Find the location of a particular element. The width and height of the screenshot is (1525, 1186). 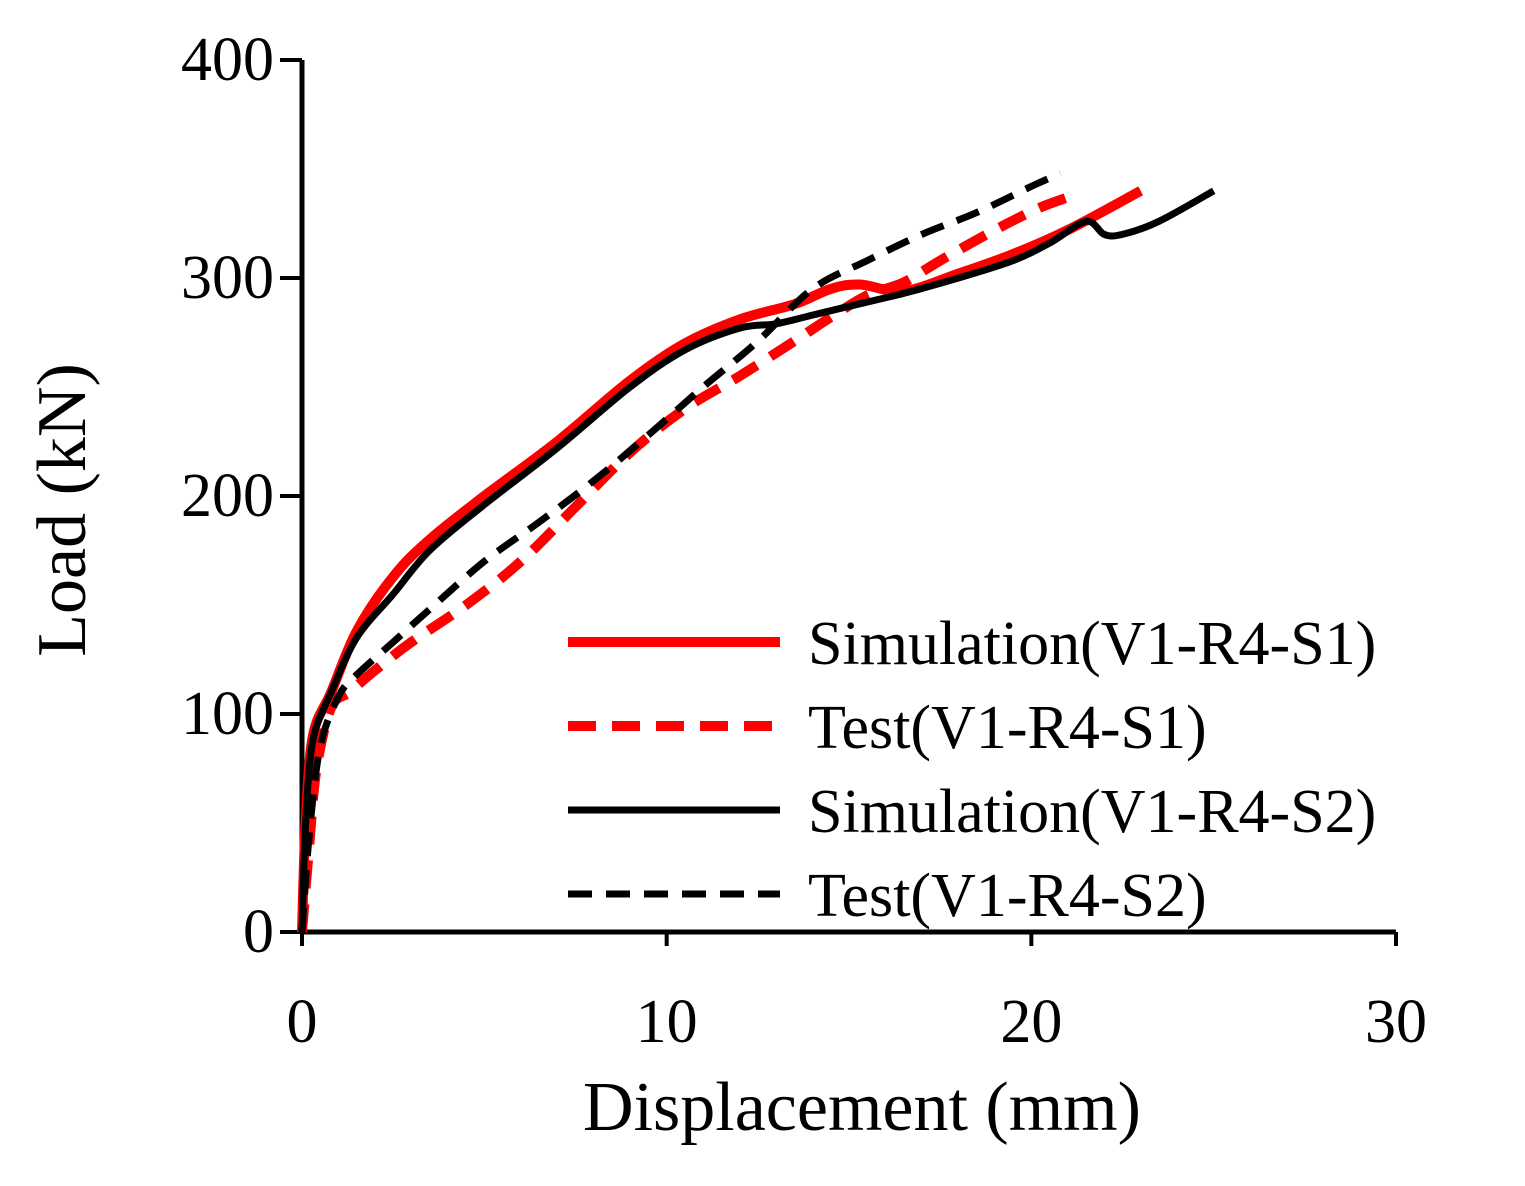

legend-label-1: Simulation(V1-R4-S1) is located at coordinates (1092, 644).